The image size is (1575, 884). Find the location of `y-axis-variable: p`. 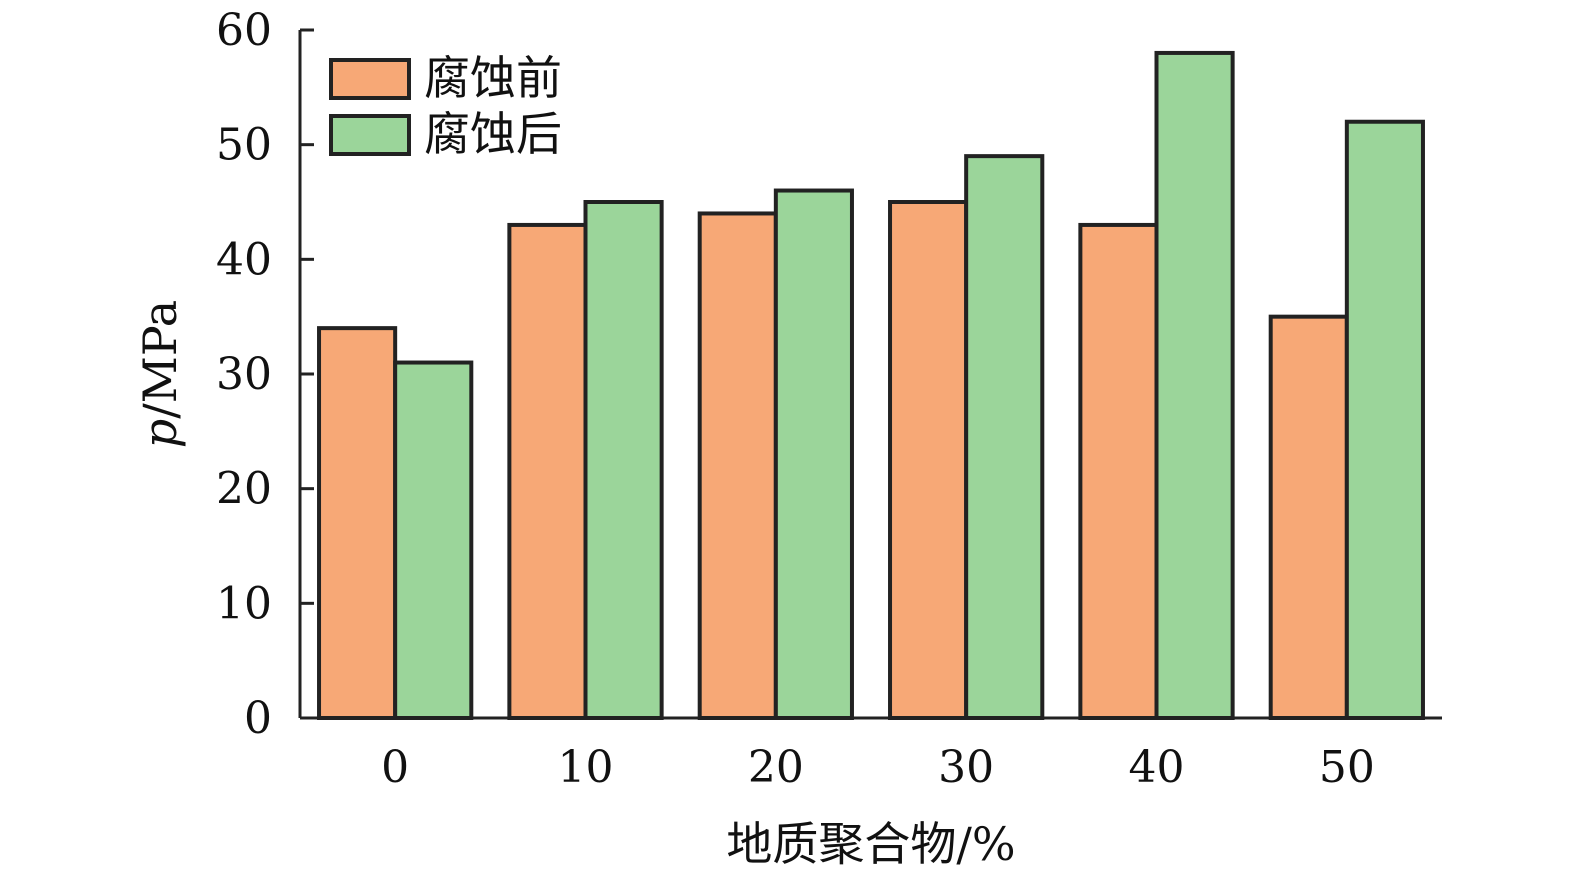

y-axis-variable: p is located at coordinates (160, 433).